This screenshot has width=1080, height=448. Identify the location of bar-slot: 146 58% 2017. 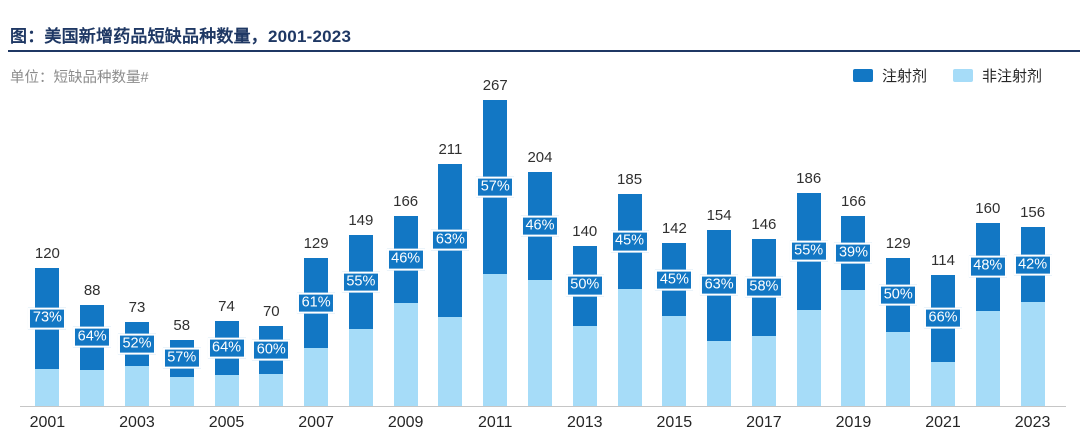
(764, 263).